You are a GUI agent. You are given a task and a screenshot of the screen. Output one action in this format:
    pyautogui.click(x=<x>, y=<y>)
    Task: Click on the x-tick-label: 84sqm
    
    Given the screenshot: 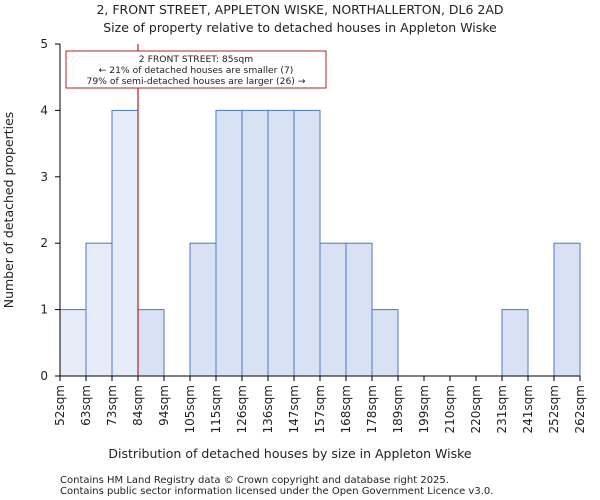 What is the action you would take?
    pyautogui.click(x=138, y=405)
    